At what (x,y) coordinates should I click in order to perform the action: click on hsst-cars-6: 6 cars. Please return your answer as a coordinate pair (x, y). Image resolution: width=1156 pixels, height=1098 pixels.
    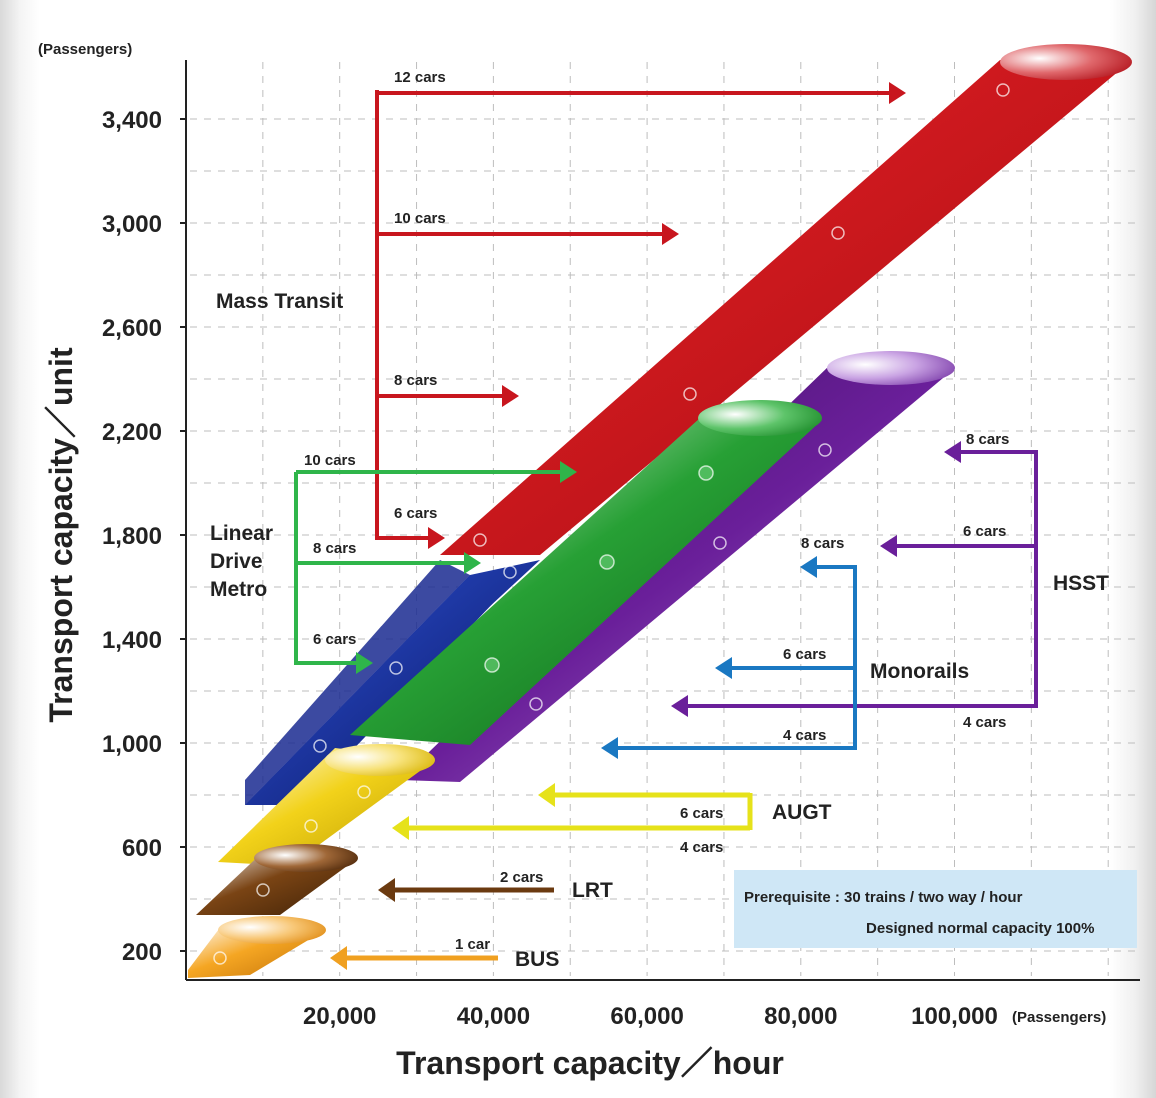
    Looking at the image, I should click on (984, 531).